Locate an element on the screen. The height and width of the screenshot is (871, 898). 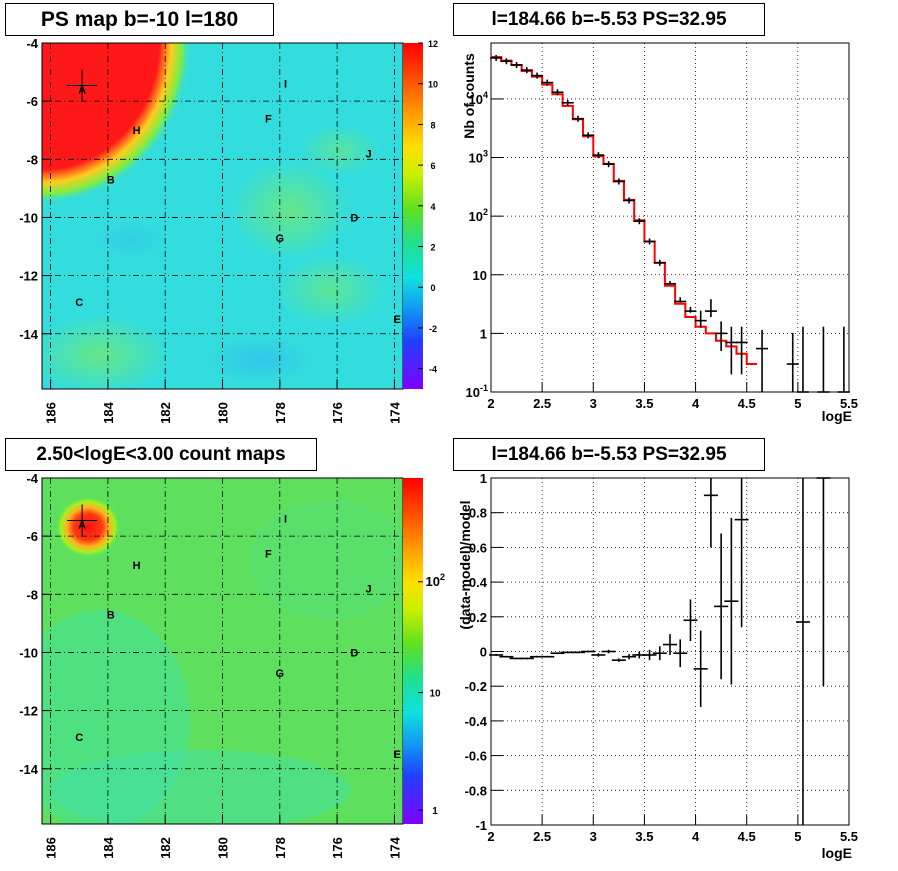
colorbar-tick-label: 6 is located at coordinates (432, 166).